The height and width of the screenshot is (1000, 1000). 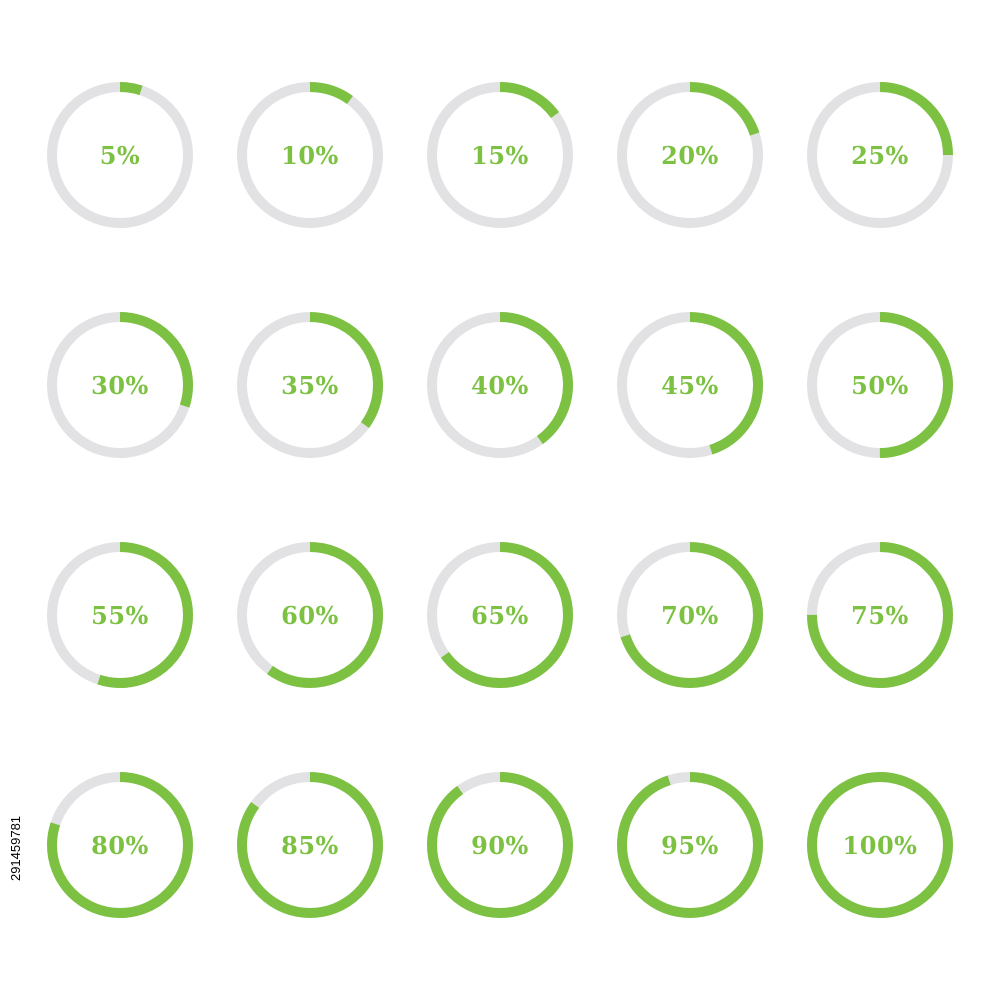 I want to click on progress-ring-label: 30%, so click(x=120, y=385).